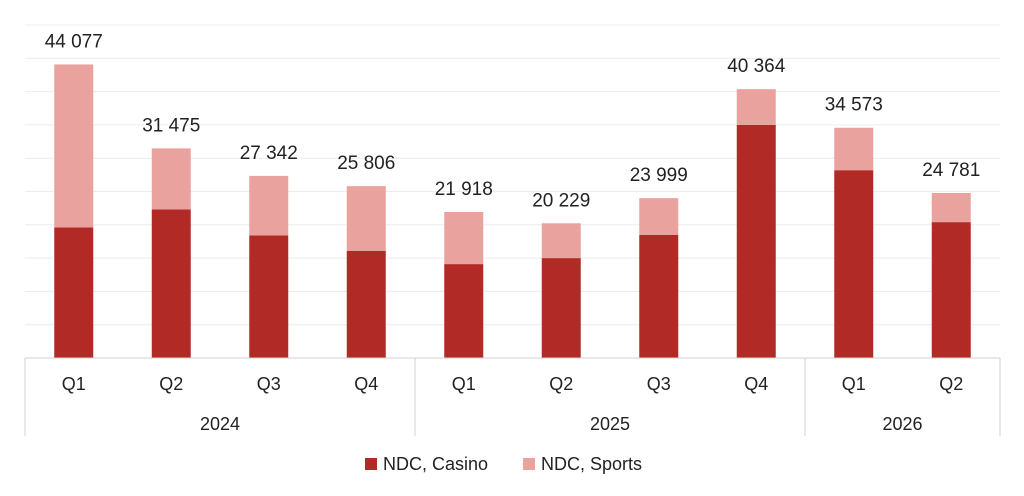  I want to click on total-label: 34 573, so click(854, 105).